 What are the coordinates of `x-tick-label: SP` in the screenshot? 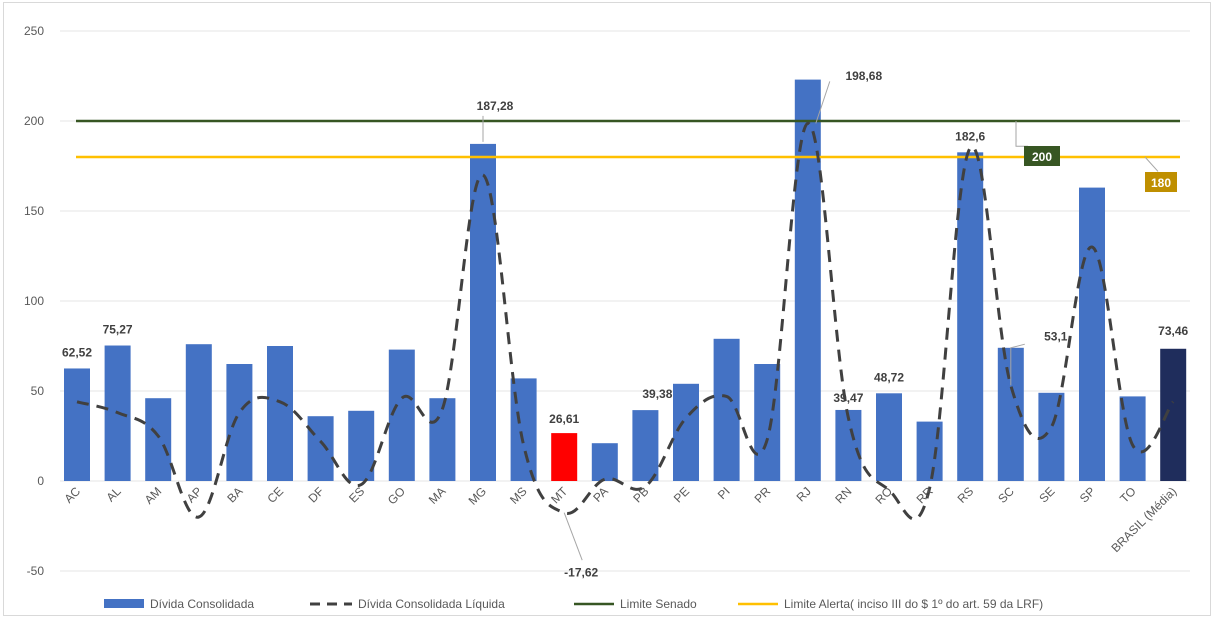 It's located at (1087, 494).